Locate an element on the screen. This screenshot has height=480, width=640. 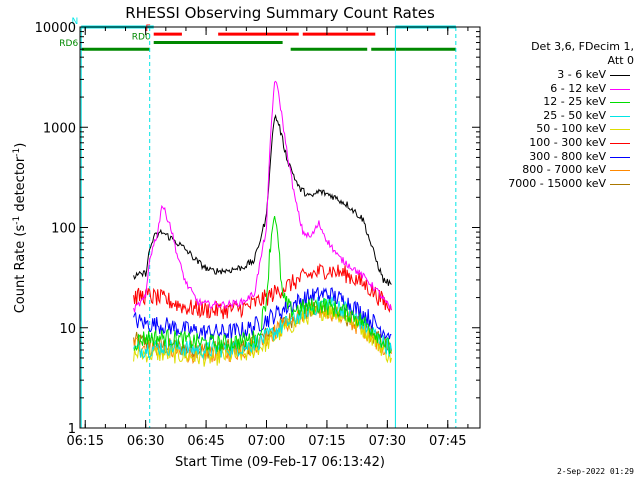
x-axis-label: Start Time (09-Feb-17 06:13:42) is located at coordinates (280, 462).